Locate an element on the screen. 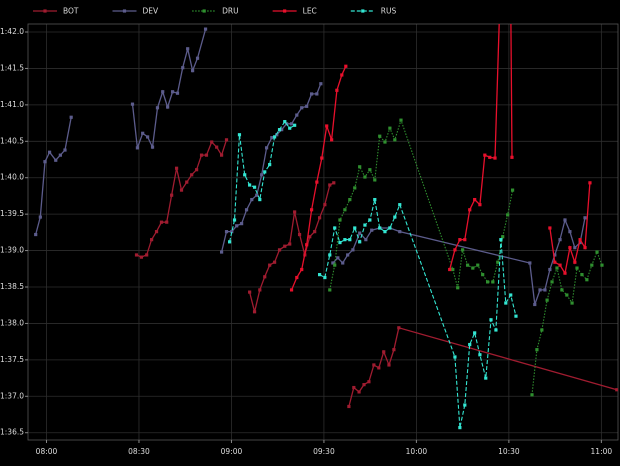 This screenshot has height=466, width=620. y-tick-label: 1:41.0 is located at coordinates (12, 104).